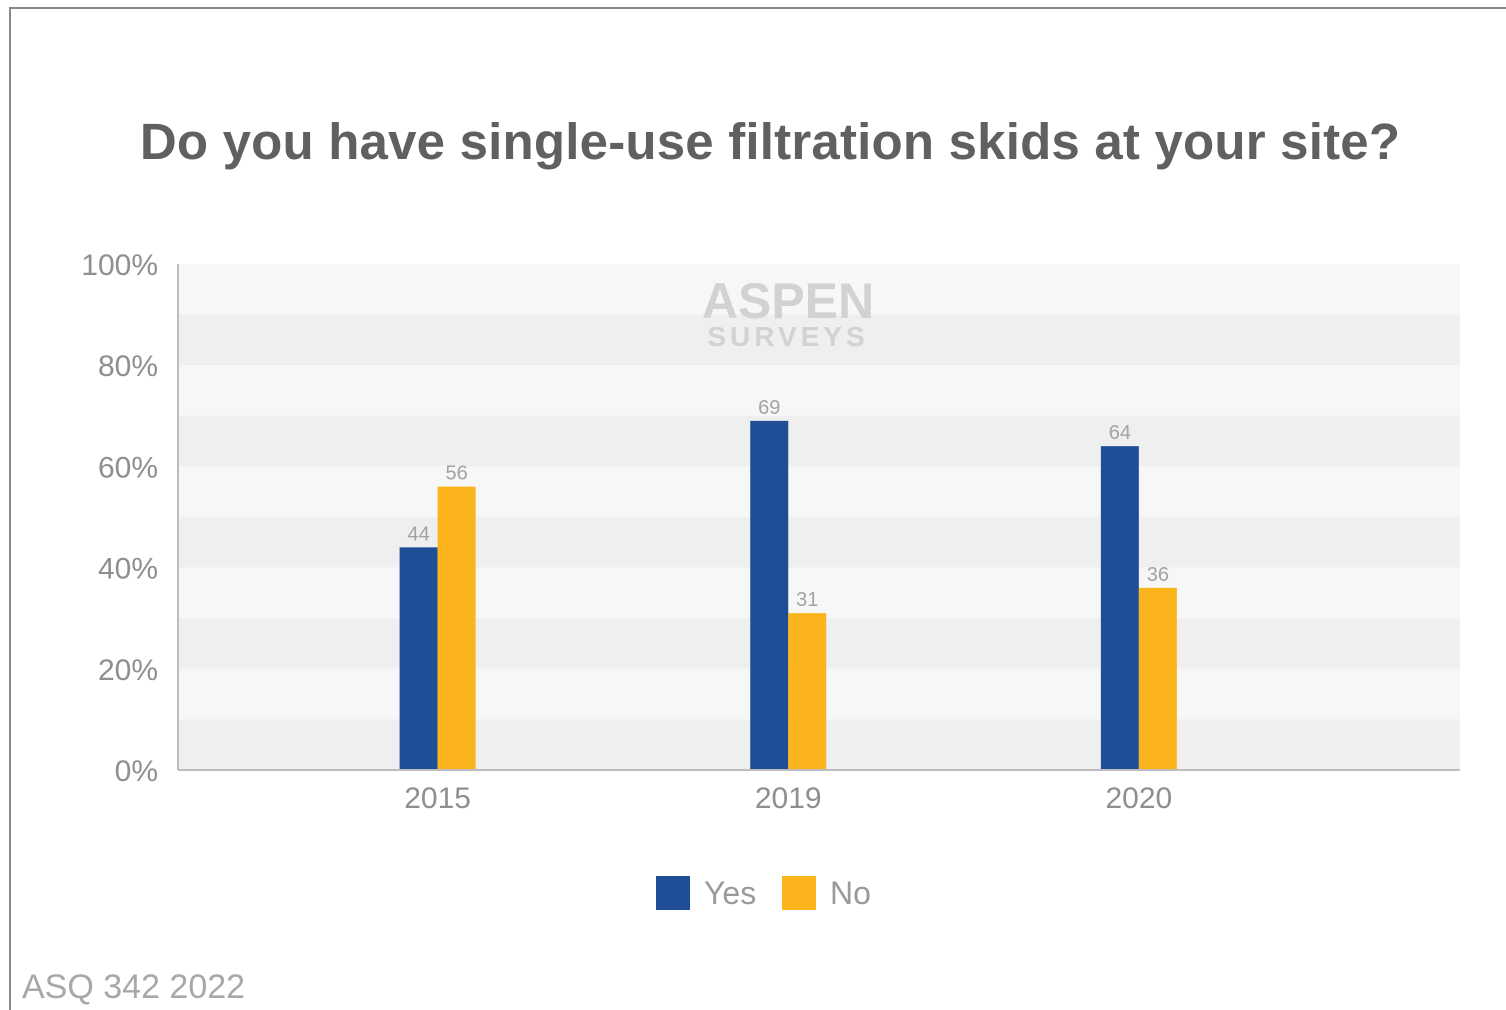  Describe the element at coordinates (799, 893) in the screenshot. I see `legend-swatch-no` at that location.